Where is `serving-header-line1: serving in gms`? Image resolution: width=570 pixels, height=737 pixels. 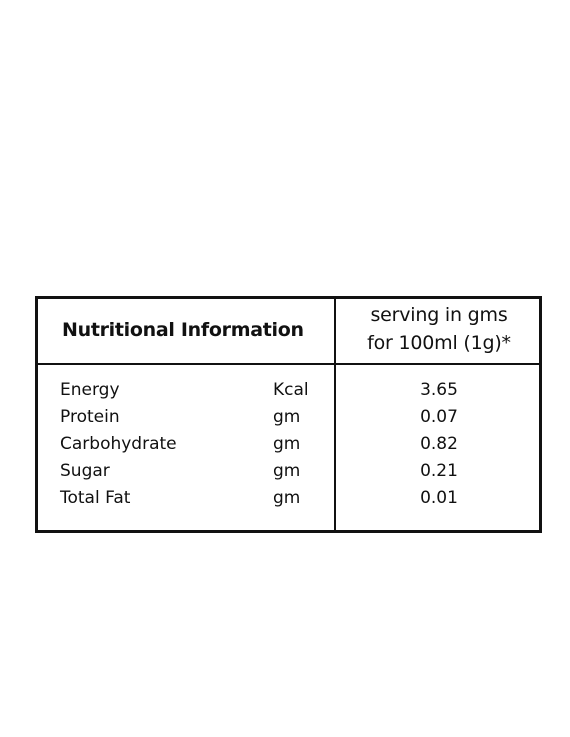 serving-header-line1: serving in gms is located at coordinates (439, 315).